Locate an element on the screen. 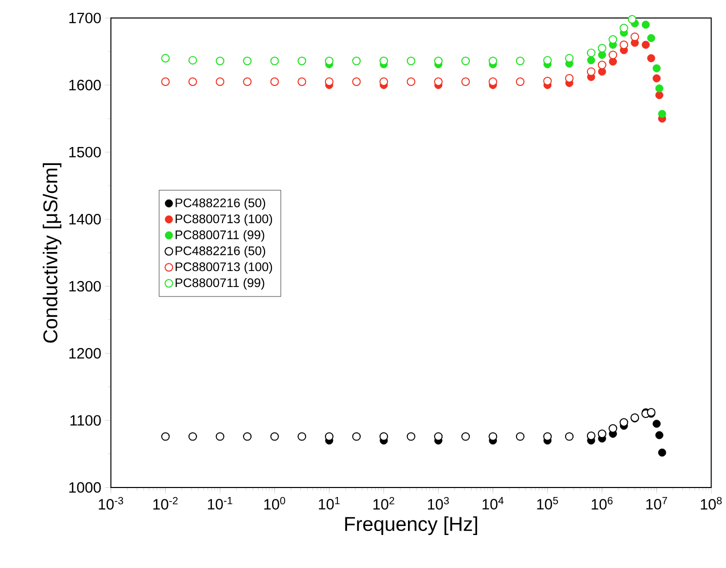 This screenshot has height=568, width=726. x-tick-label: 10$^{3}$ is located at coordinates (438, 503).